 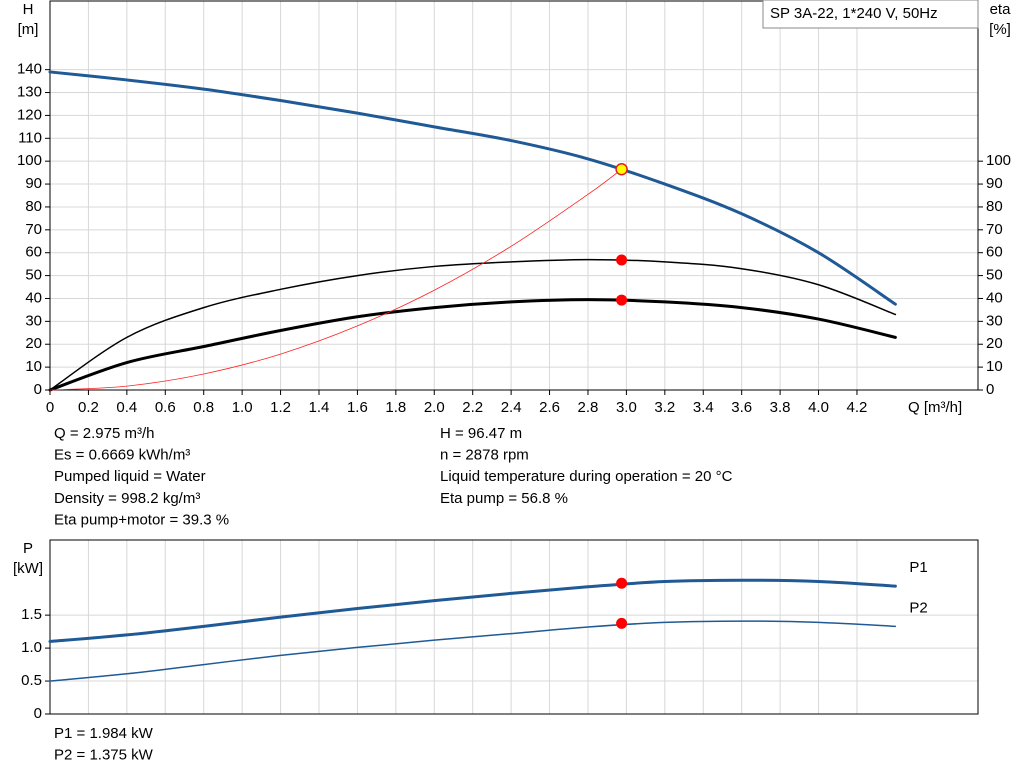 I want to click on x-tick-label: 4.2, so click(x=857, y=407).